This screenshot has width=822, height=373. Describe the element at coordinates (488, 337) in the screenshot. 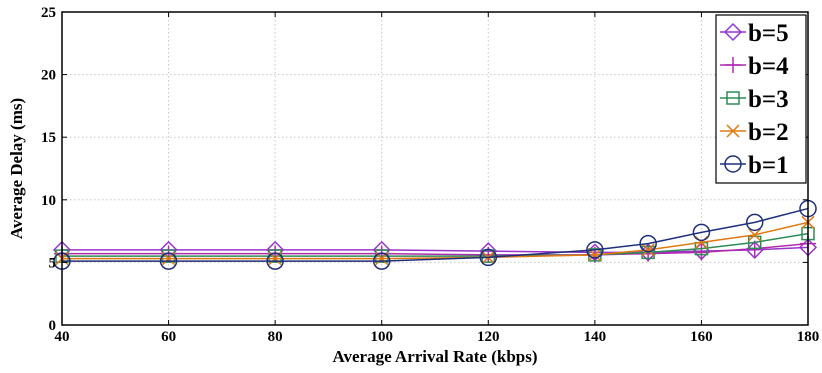

I see `x-tick-label: 120` at that location.